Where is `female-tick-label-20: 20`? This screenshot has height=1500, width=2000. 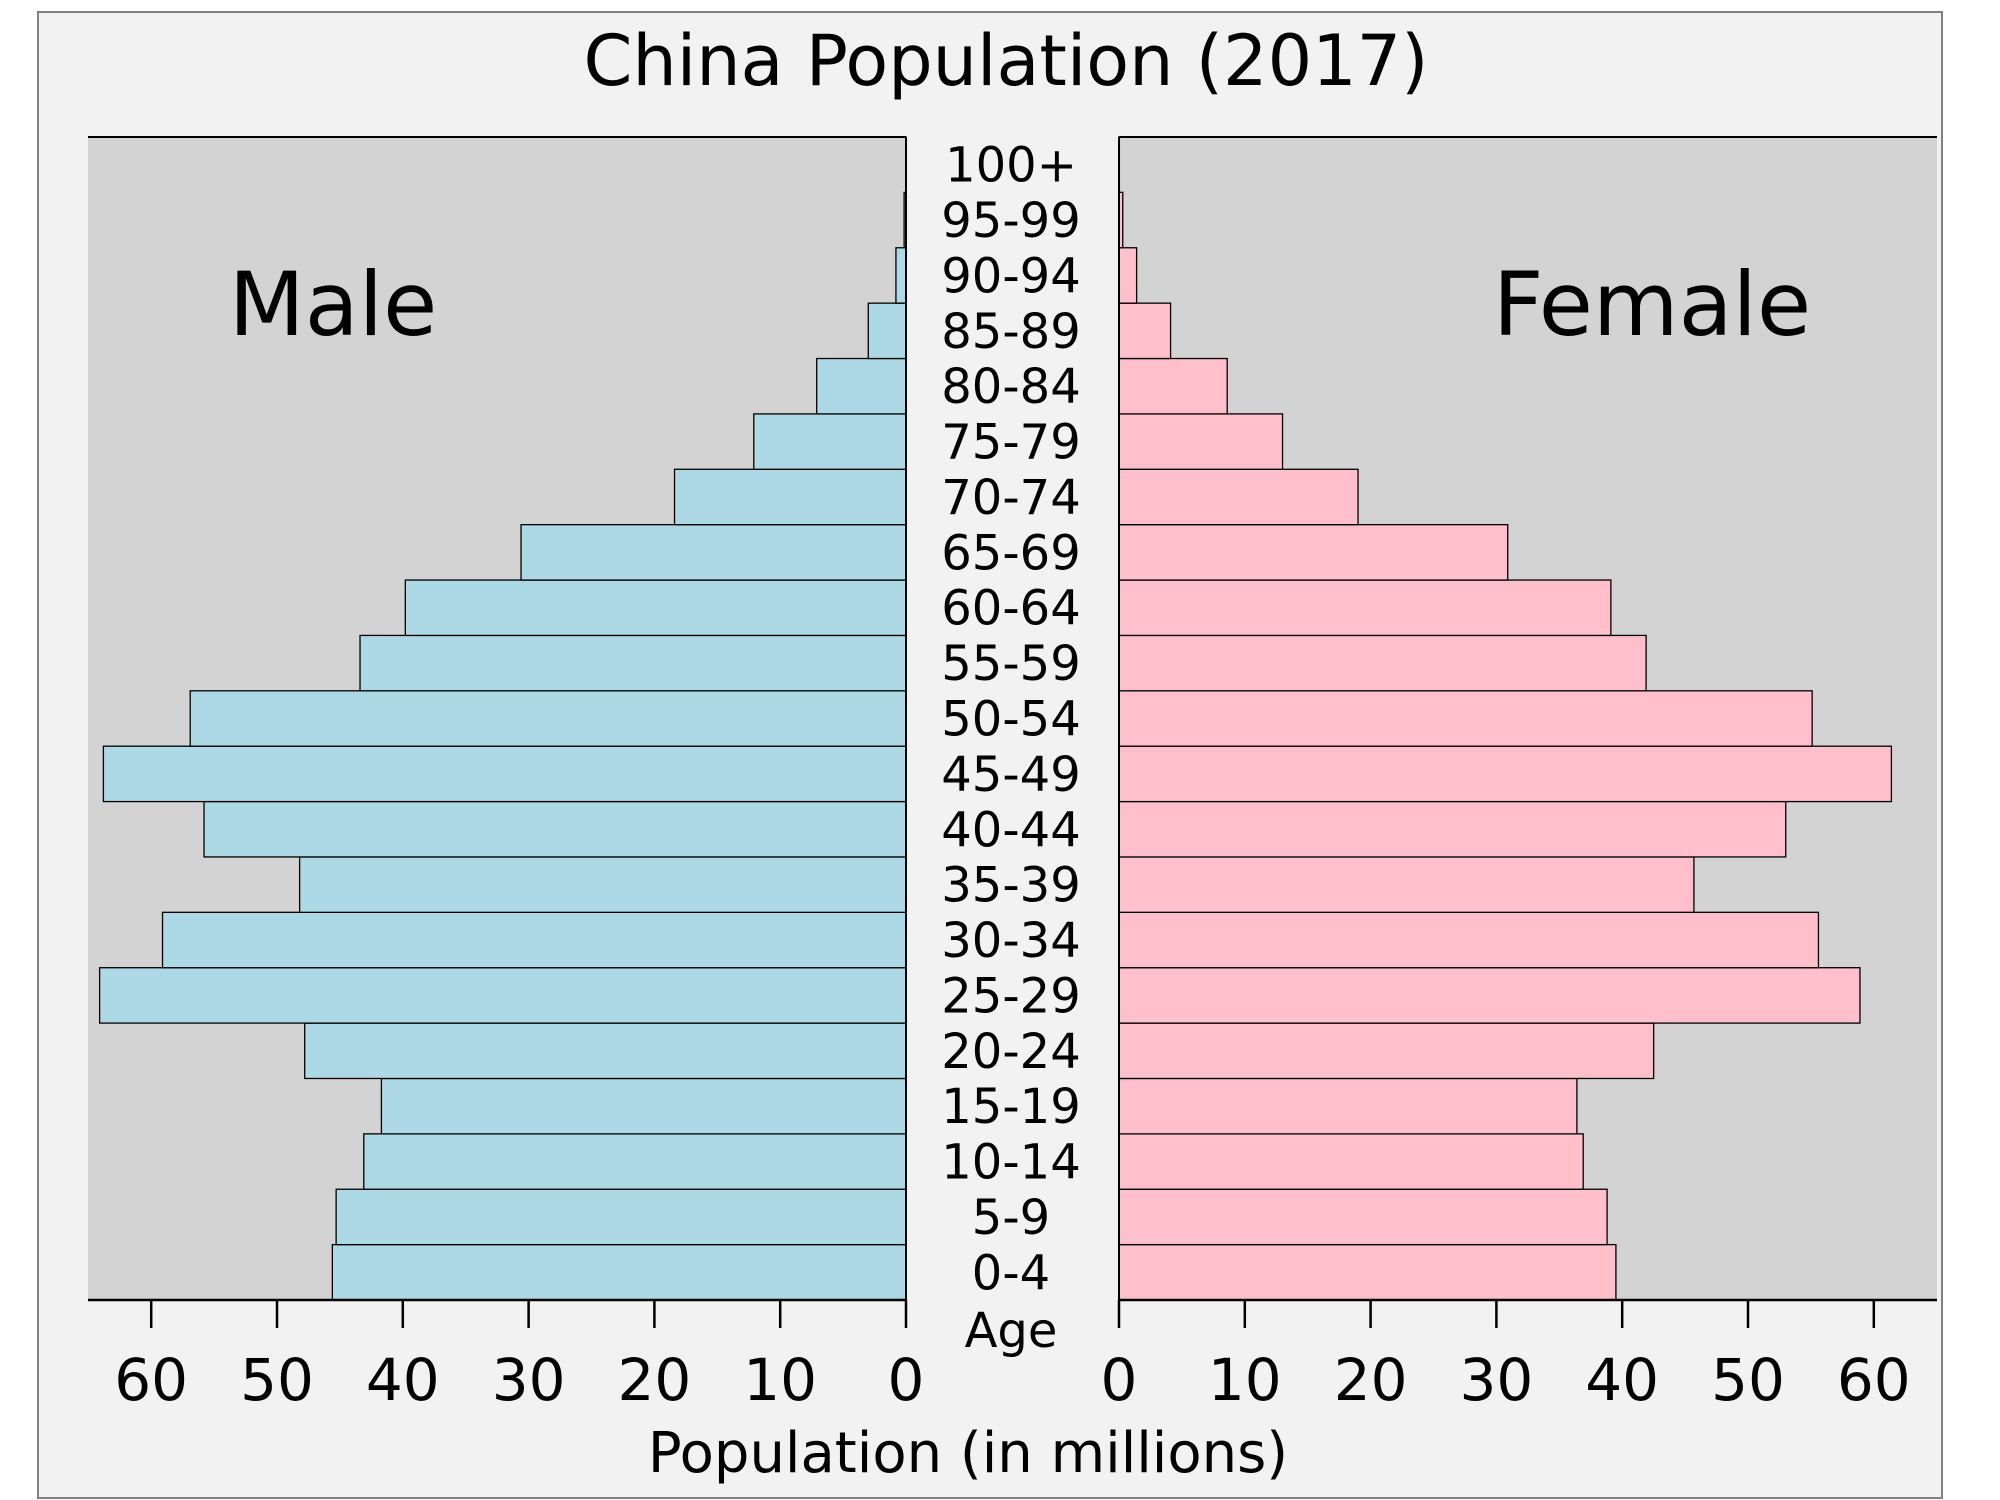
female-tick-label-20: 20 is located at coordinates (1371, 1380).